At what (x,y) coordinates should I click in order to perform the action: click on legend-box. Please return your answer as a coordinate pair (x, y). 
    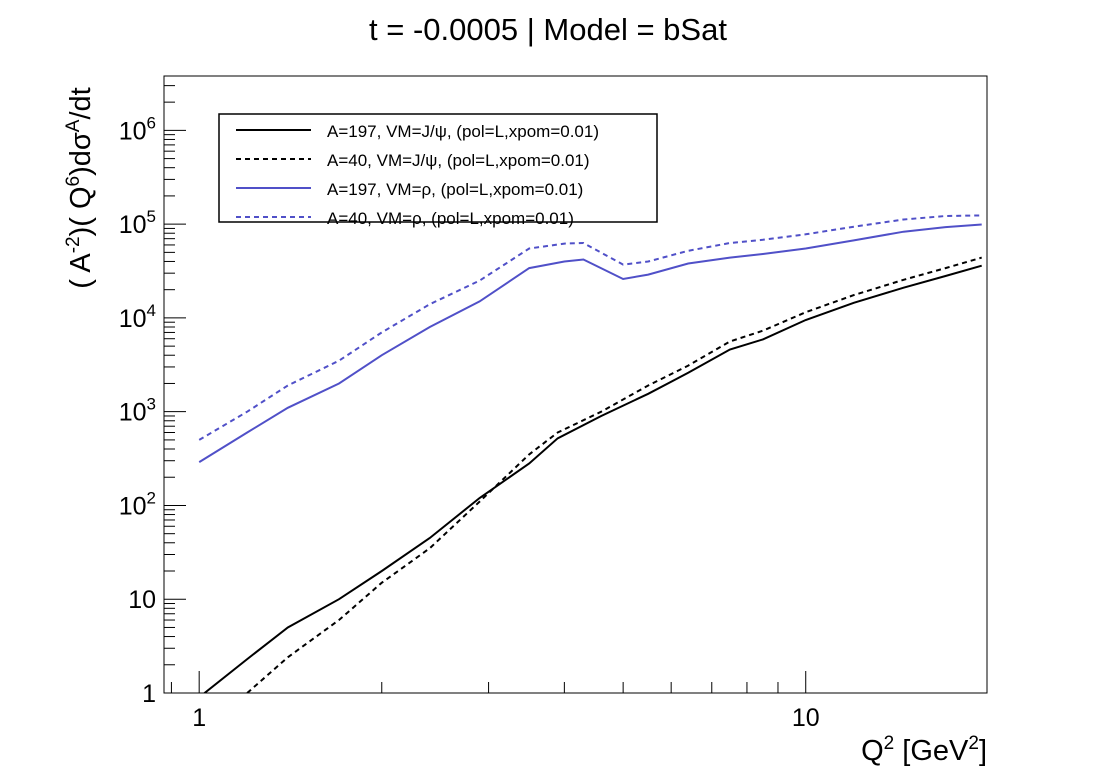
    Looking at the image, I should click on (438, 168).